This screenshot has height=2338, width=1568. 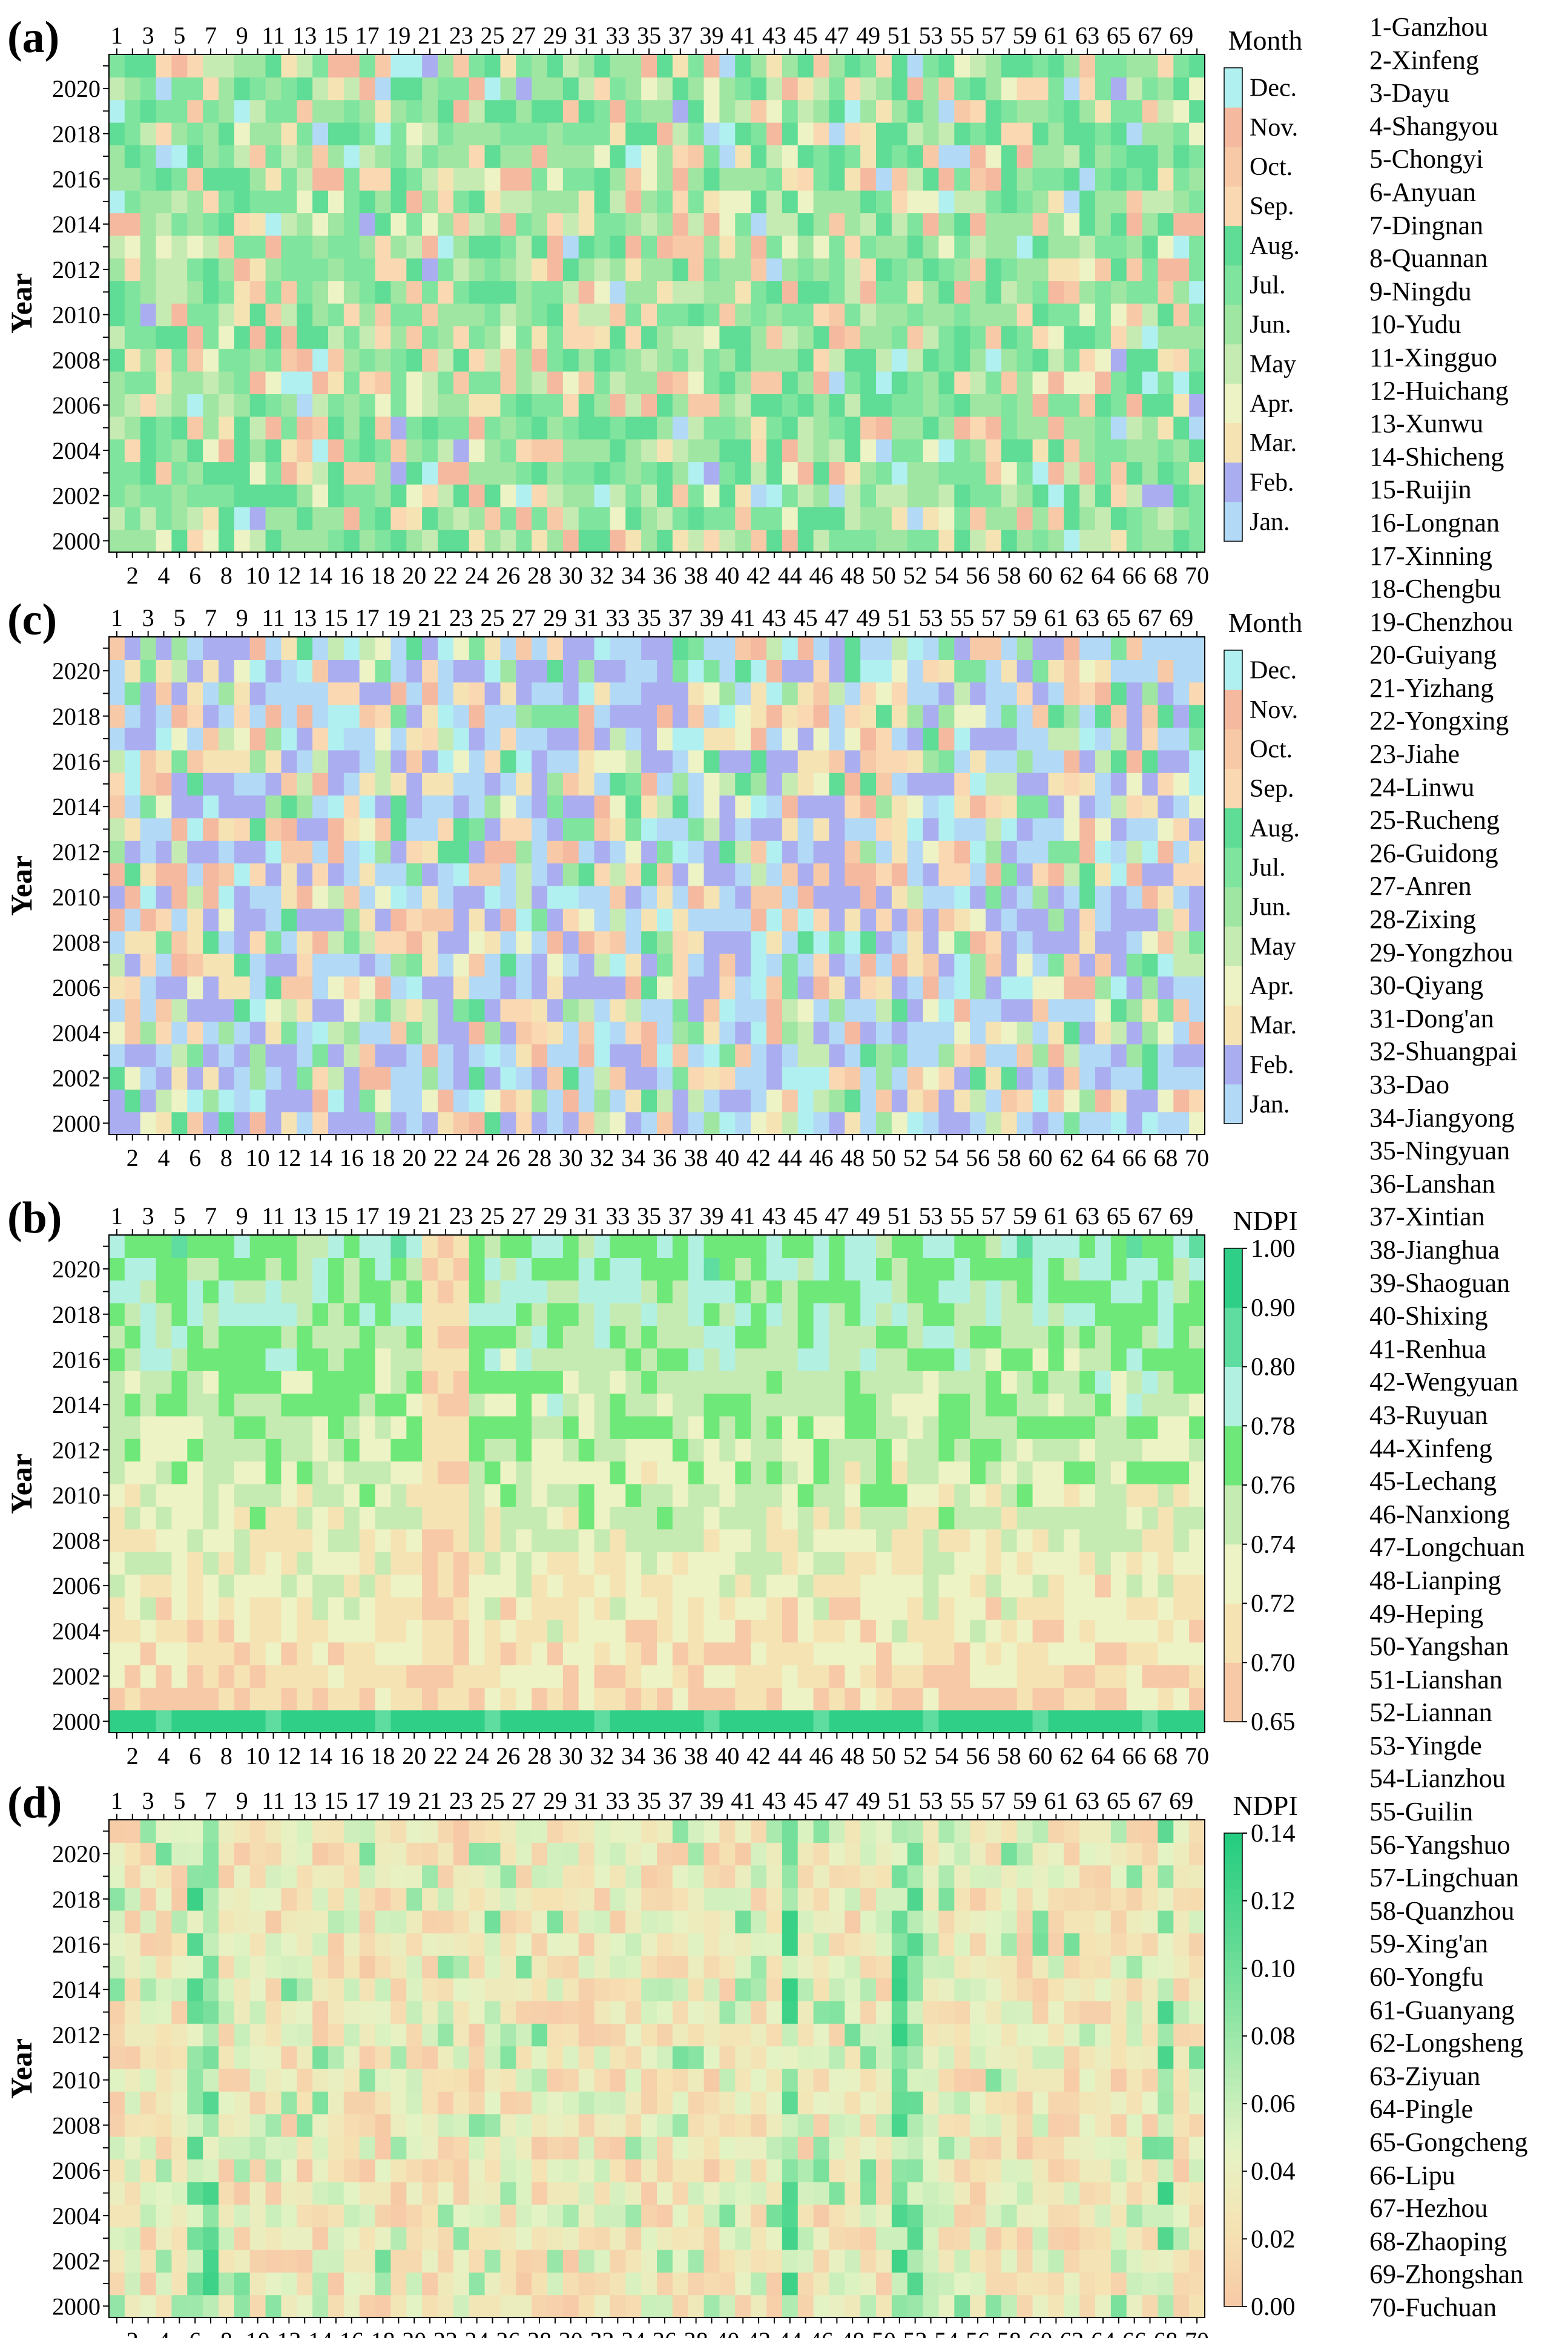 What do you see at coordinates (821, 1158) in the screenshot?
I see `x-bottom-tick-label: 46` at bounding box center [821, 1158].